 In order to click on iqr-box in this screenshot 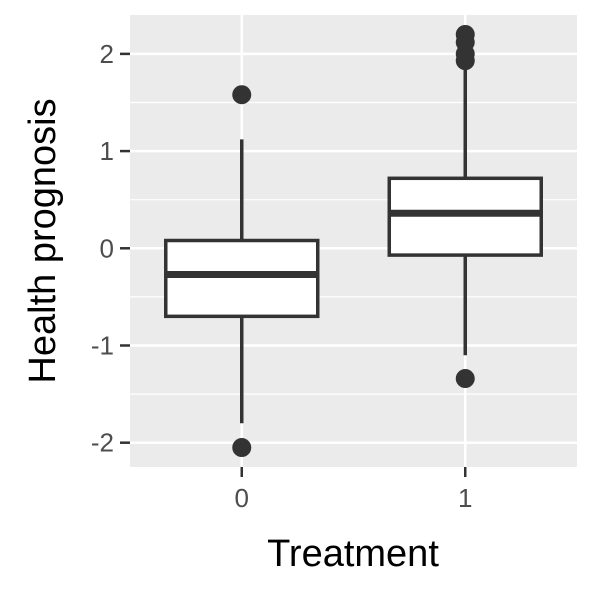, I will do `click(242, 278)`.